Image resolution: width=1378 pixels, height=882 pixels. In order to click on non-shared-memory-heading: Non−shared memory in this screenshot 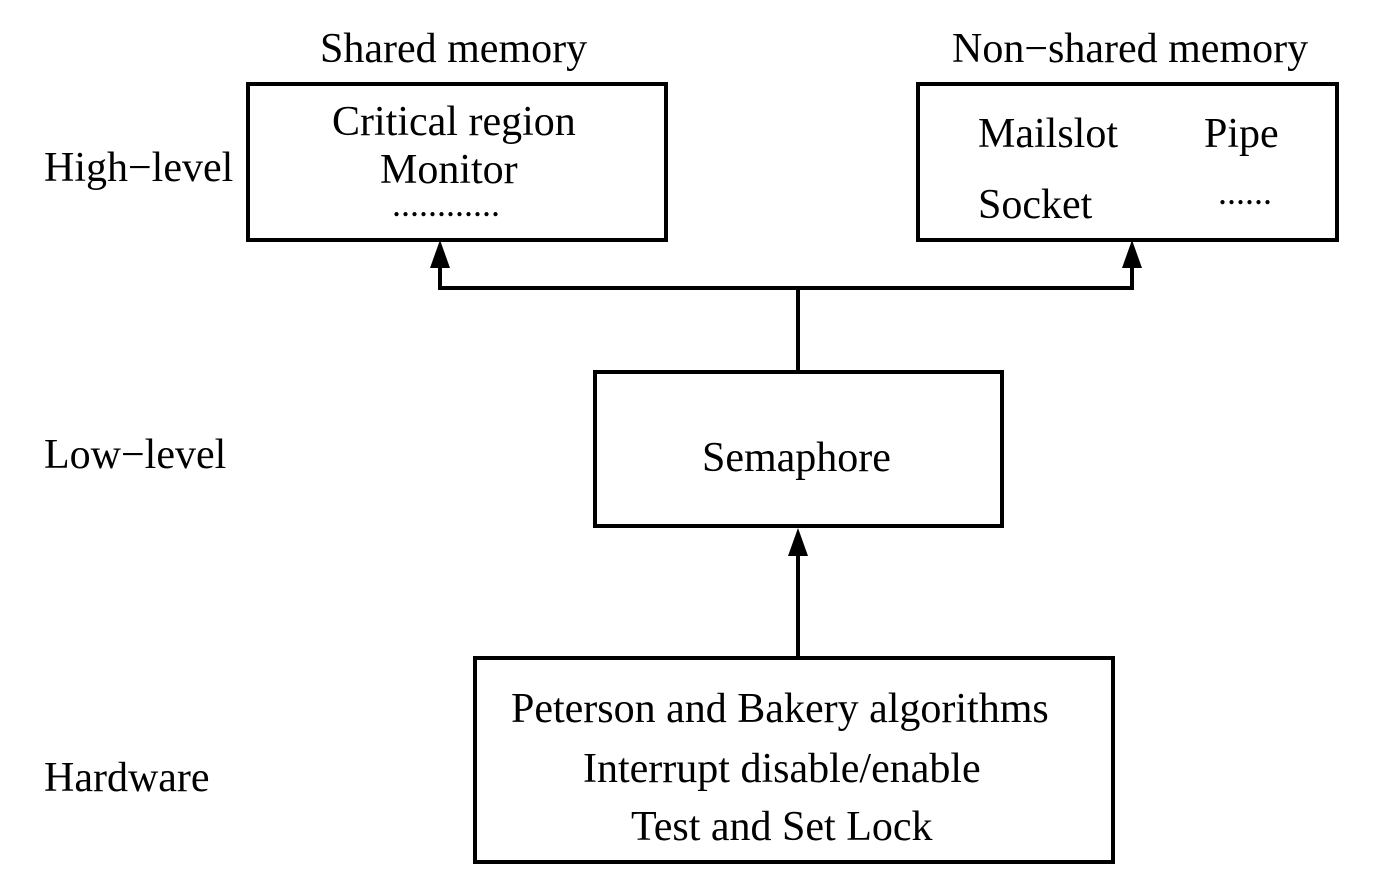, I will do `click(1130, 49)`.